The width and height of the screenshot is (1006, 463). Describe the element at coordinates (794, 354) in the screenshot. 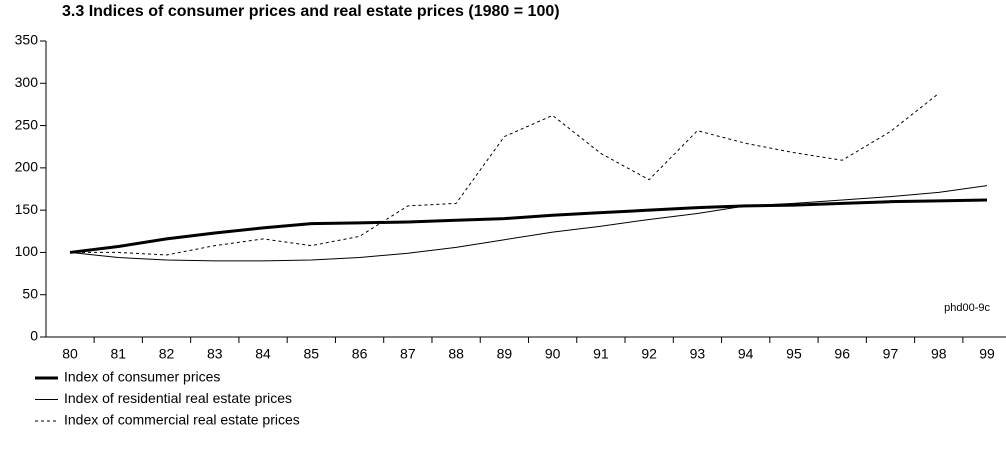

I see `x-tick-label: 95` at that location.